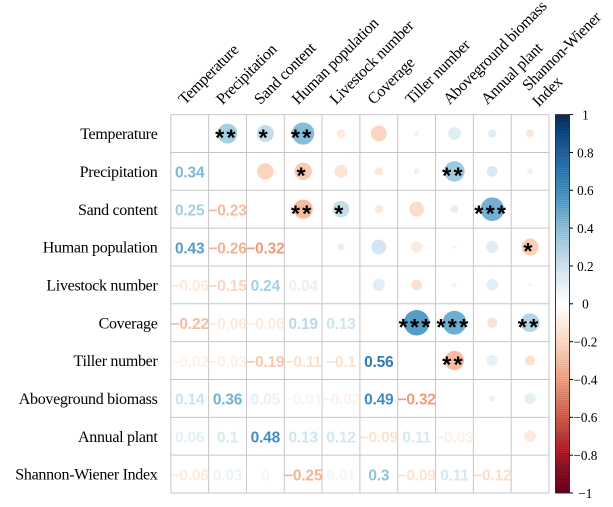 This screenshot has height=507, width=613. What do you see at coordinates (102, 285) in the screenshot?
I see `svg-text: Livestock number` at bounding box center [102, 285].